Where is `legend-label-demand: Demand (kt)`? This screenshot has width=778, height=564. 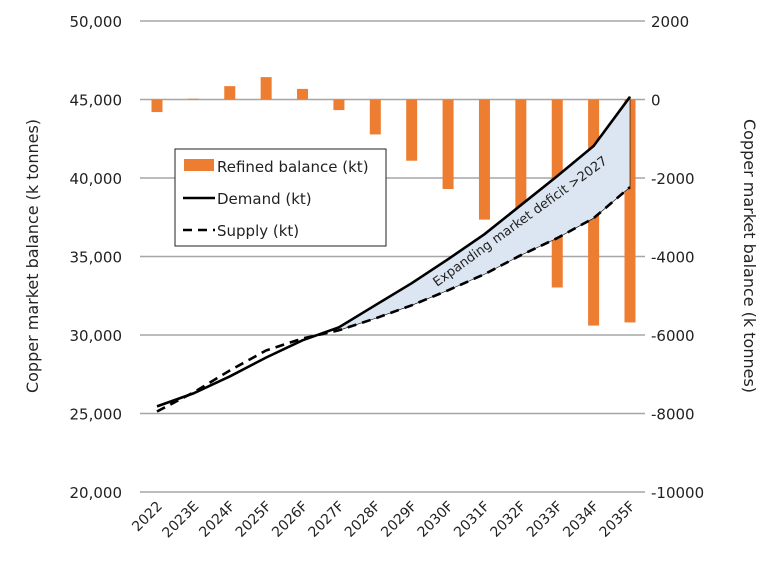
legend-label-demand: Demand (kt) is located at coordinates (264, 199).